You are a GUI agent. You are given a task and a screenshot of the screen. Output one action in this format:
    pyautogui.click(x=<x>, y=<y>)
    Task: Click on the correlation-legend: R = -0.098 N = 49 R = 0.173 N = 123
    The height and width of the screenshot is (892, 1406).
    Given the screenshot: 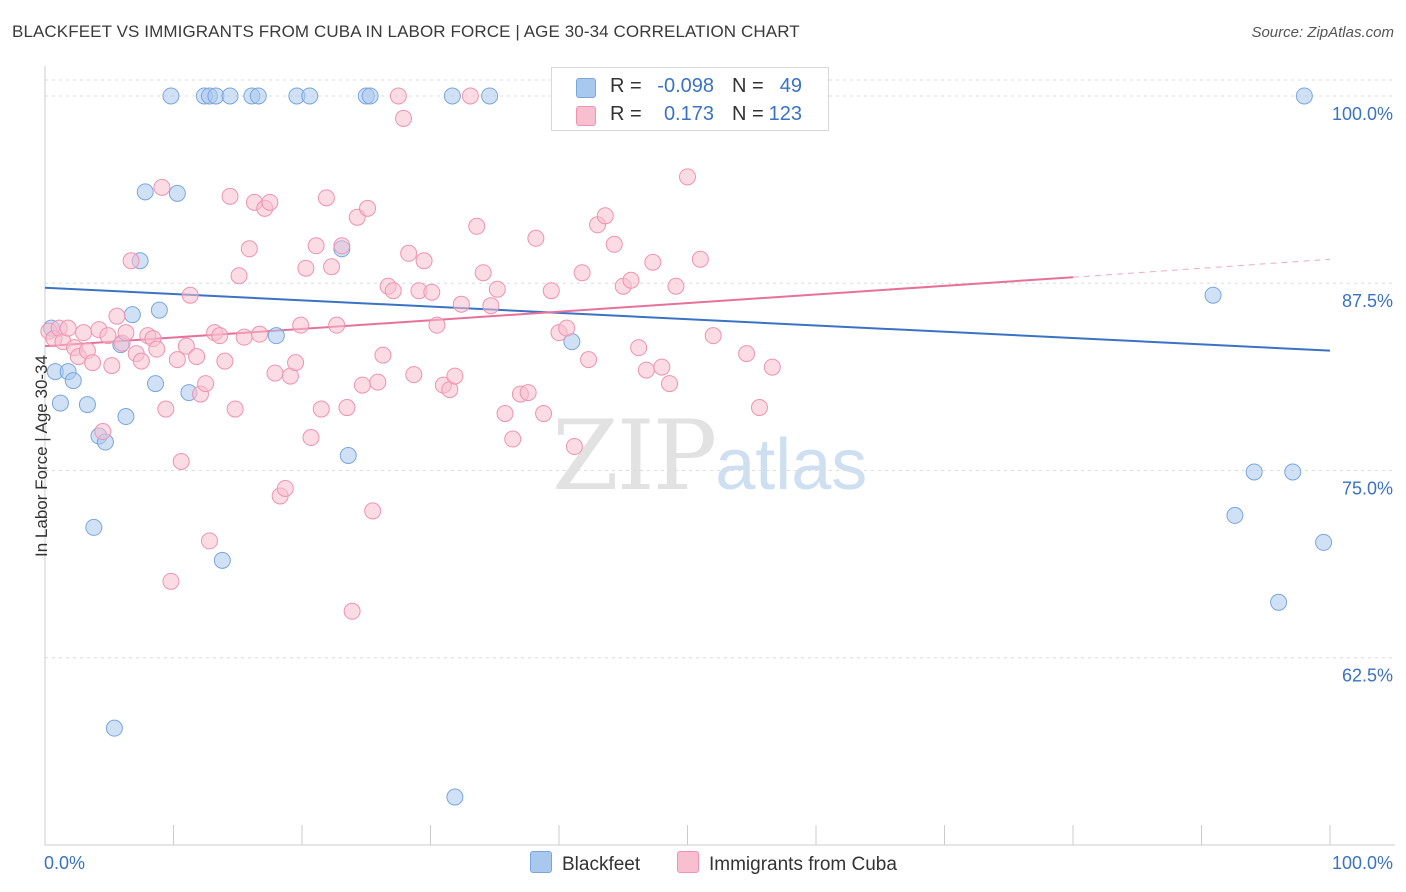 What is the action you would take?
    pyautogui.click(x=690, y=99)
    